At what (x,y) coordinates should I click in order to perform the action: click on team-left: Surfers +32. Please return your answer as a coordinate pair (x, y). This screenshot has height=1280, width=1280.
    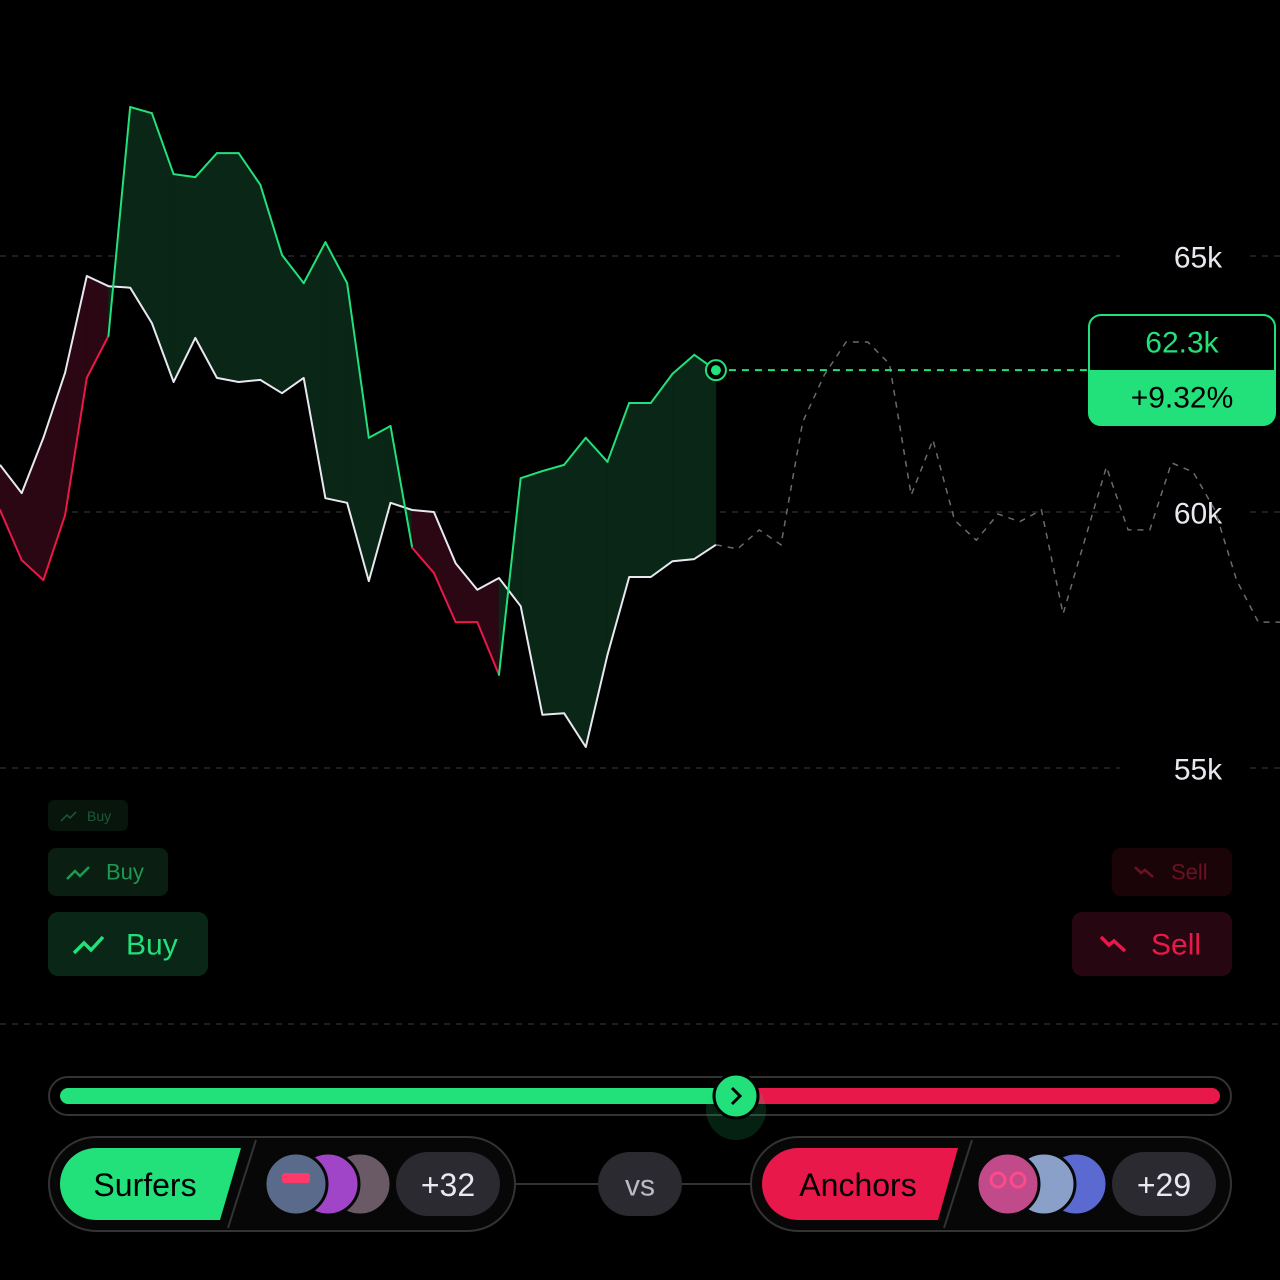
    Looking at the image, I should click on (282, 1184).